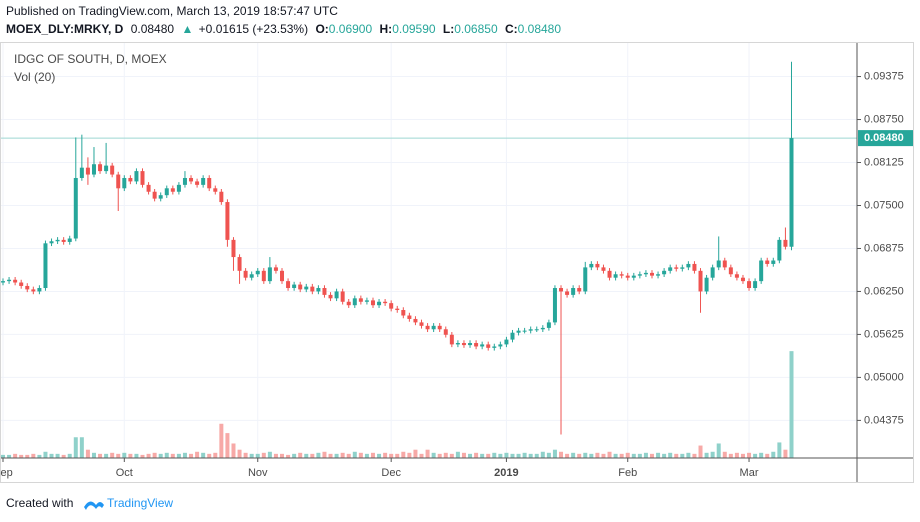 The image size is (920, 522). Describe the element at coordinates (386, 29) in the screenshot. I see `high-label: H:` at that location.